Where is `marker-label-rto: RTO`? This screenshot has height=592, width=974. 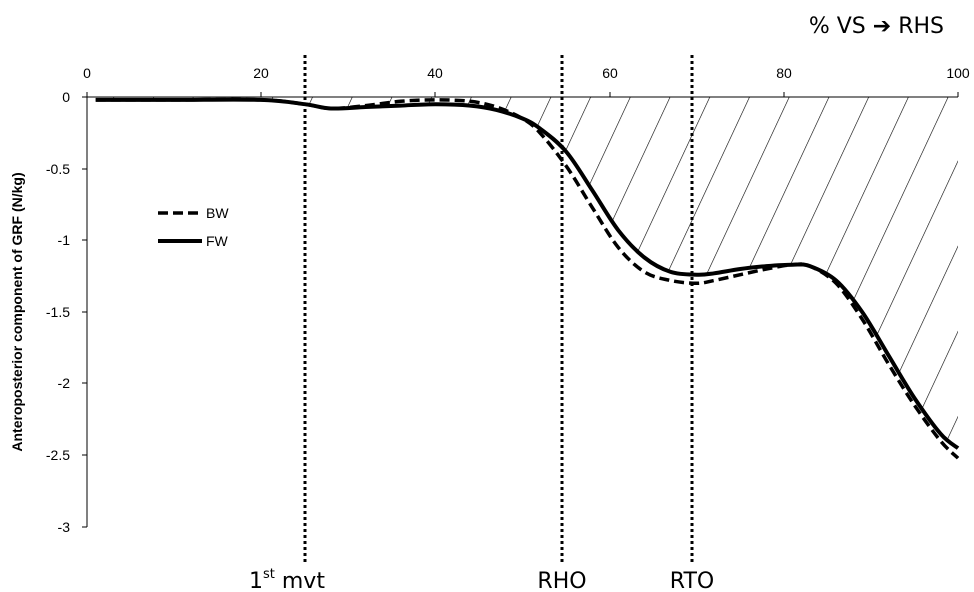 marker-label-rto: RTO is located at coordinates (692, 580).